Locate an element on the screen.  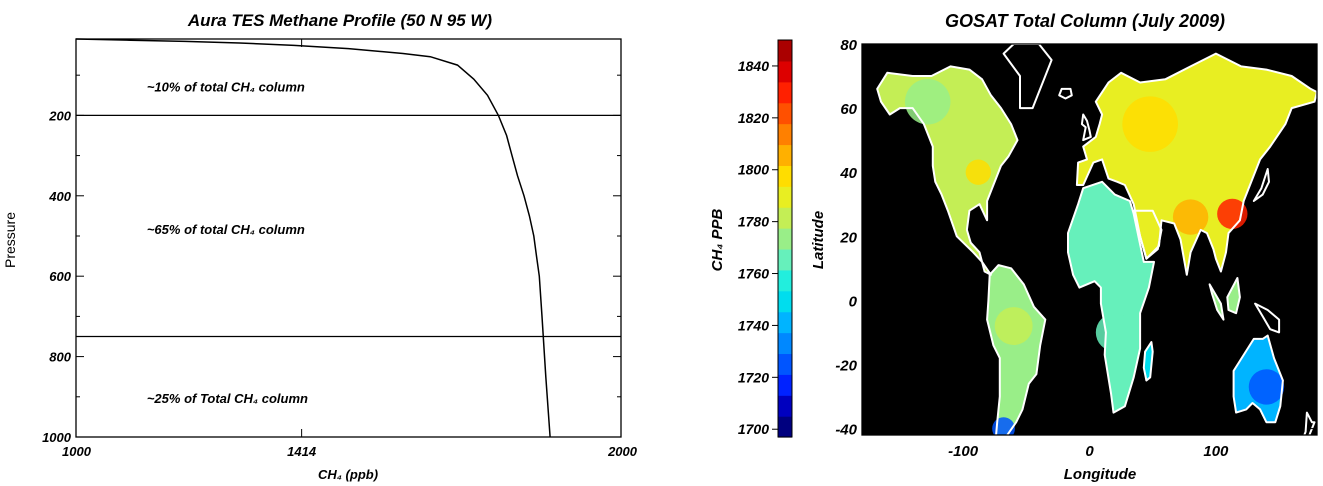
coastline-sumatra is located at coordinates (1216, 302).